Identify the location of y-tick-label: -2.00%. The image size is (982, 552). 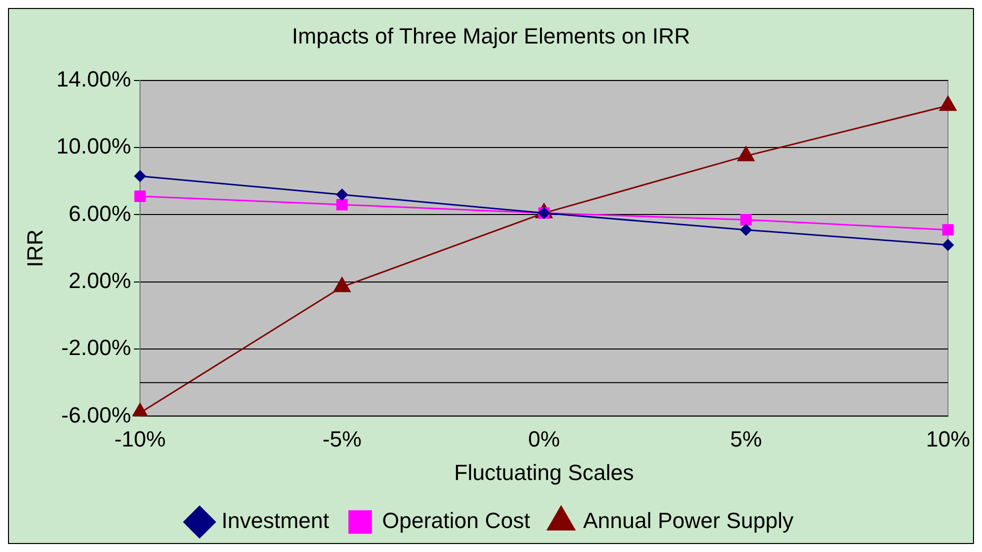
(96, 347).